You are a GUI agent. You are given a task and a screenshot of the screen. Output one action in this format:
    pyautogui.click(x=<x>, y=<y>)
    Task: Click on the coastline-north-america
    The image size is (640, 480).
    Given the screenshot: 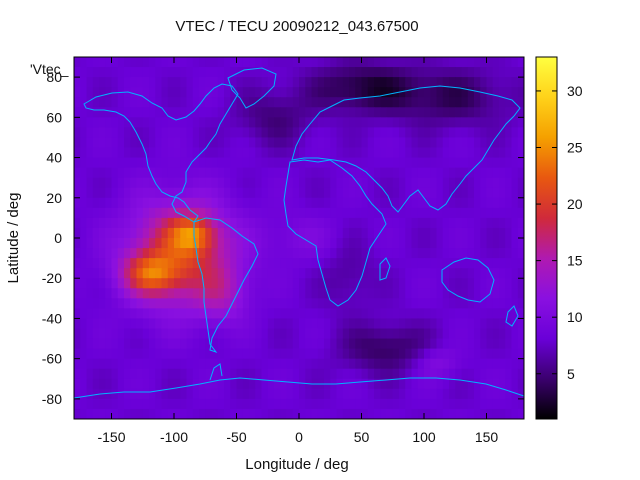 What is the action you would take?
    pyautogui.click(x=161, y=153)
    